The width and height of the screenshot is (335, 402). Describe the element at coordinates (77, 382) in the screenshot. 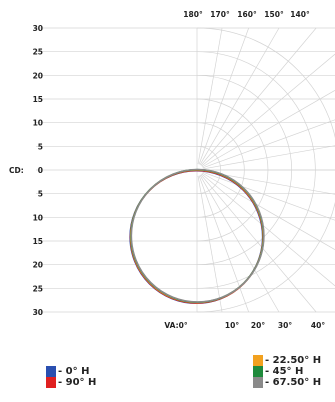

I see `legend-label: - 90° H` at that location.